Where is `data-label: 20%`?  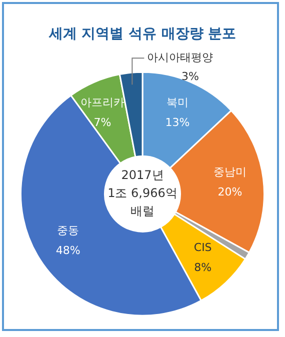 data-label: 20% is located at coordinates (230, 192).